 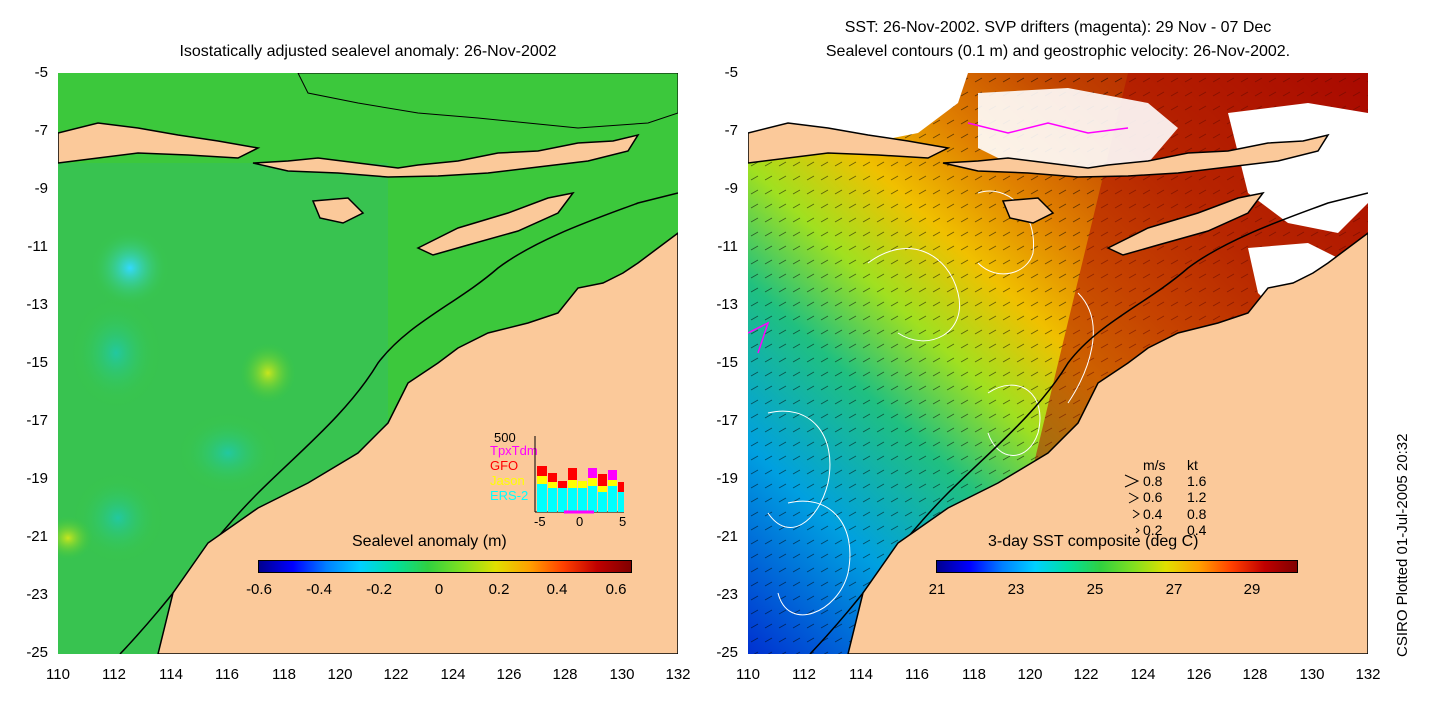 What do you see at coordinates (429, 541) in the screenshot?
I see `left-colorbar-title: Sealevel anomaly (m)` at bounding box center [429, 541].